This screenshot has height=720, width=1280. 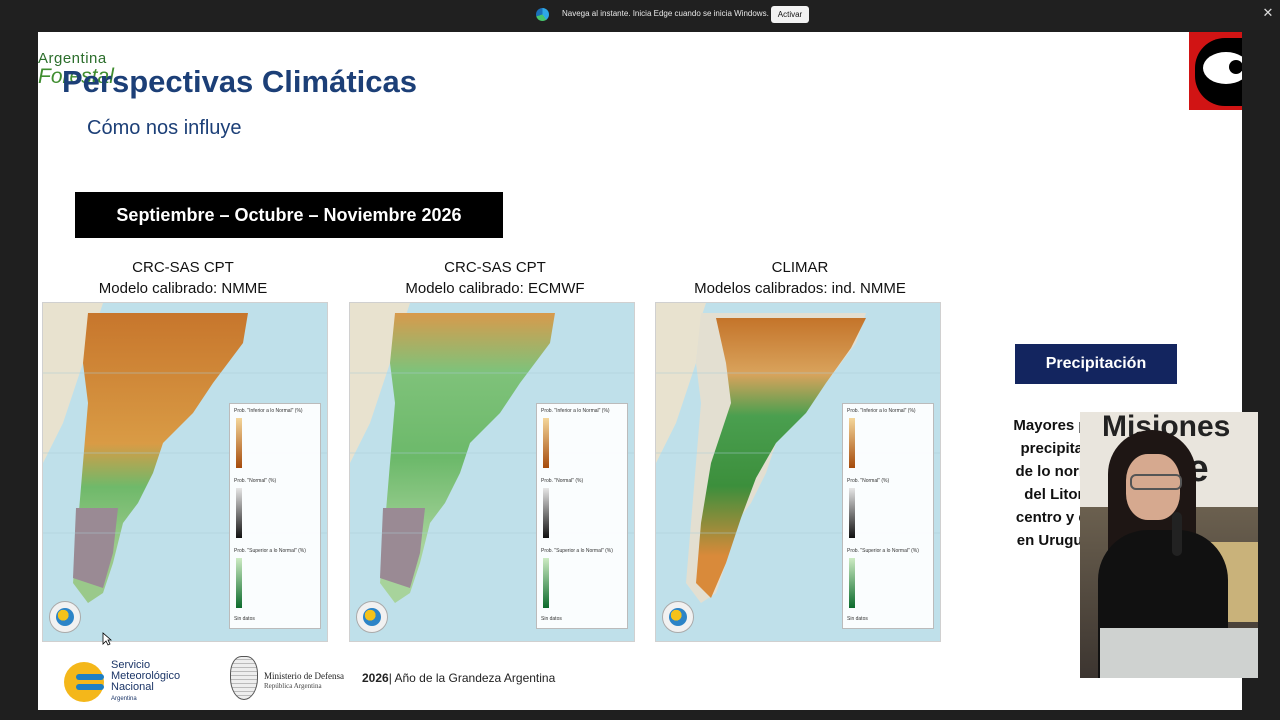 I want to click on smn-line: Meteorológico, so click(x=146, y=676).